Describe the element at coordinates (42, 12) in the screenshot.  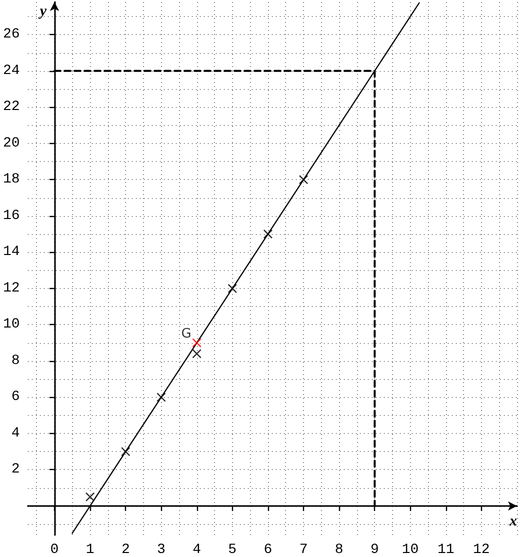
I see `y-axis-title: y` at that location.